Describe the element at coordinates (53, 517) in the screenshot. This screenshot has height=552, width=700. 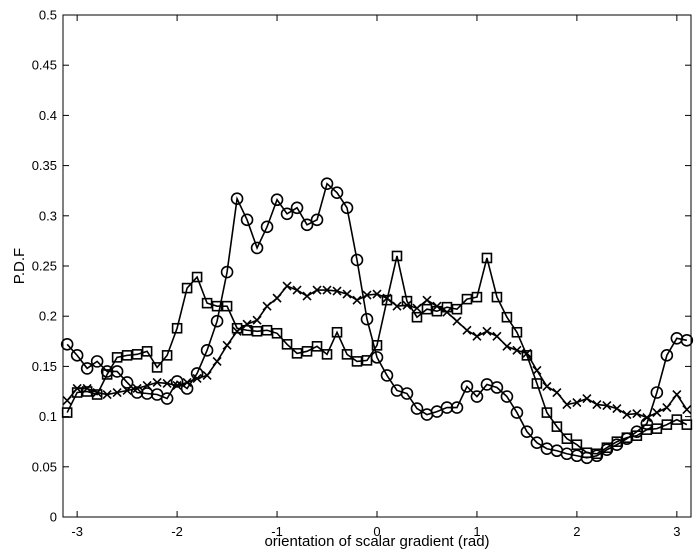
I see `y-tick-label: 0` at that location.